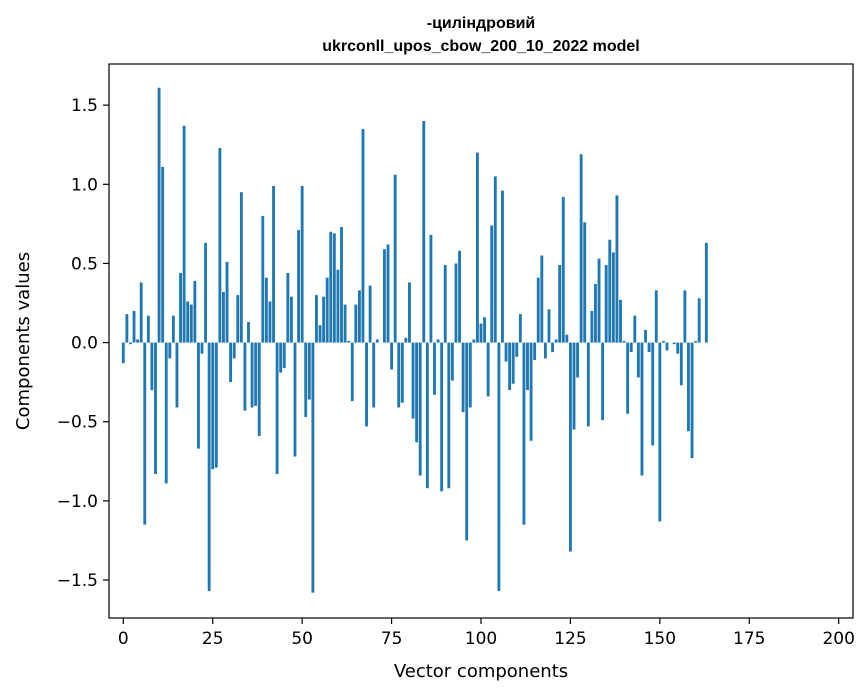 This screenshot has height=696, width=867. What do you see at coordinates (480, 46) in the screenshot?
I see `chart-title-line2: ukrconll_upos_cbow_200_10_2022 model` at bounding box center [480, 46].